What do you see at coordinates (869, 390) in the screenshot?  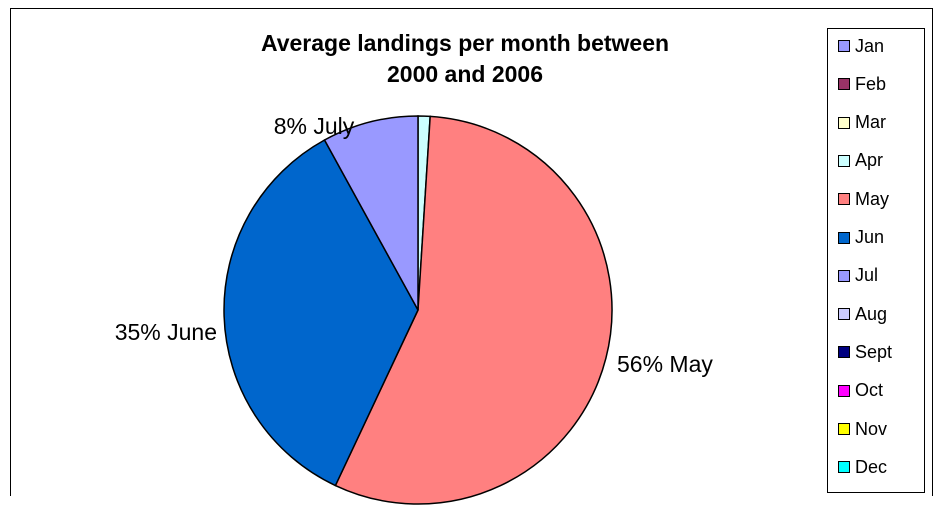 I see `legend-label: Oct` at bounding box center [869, 390].